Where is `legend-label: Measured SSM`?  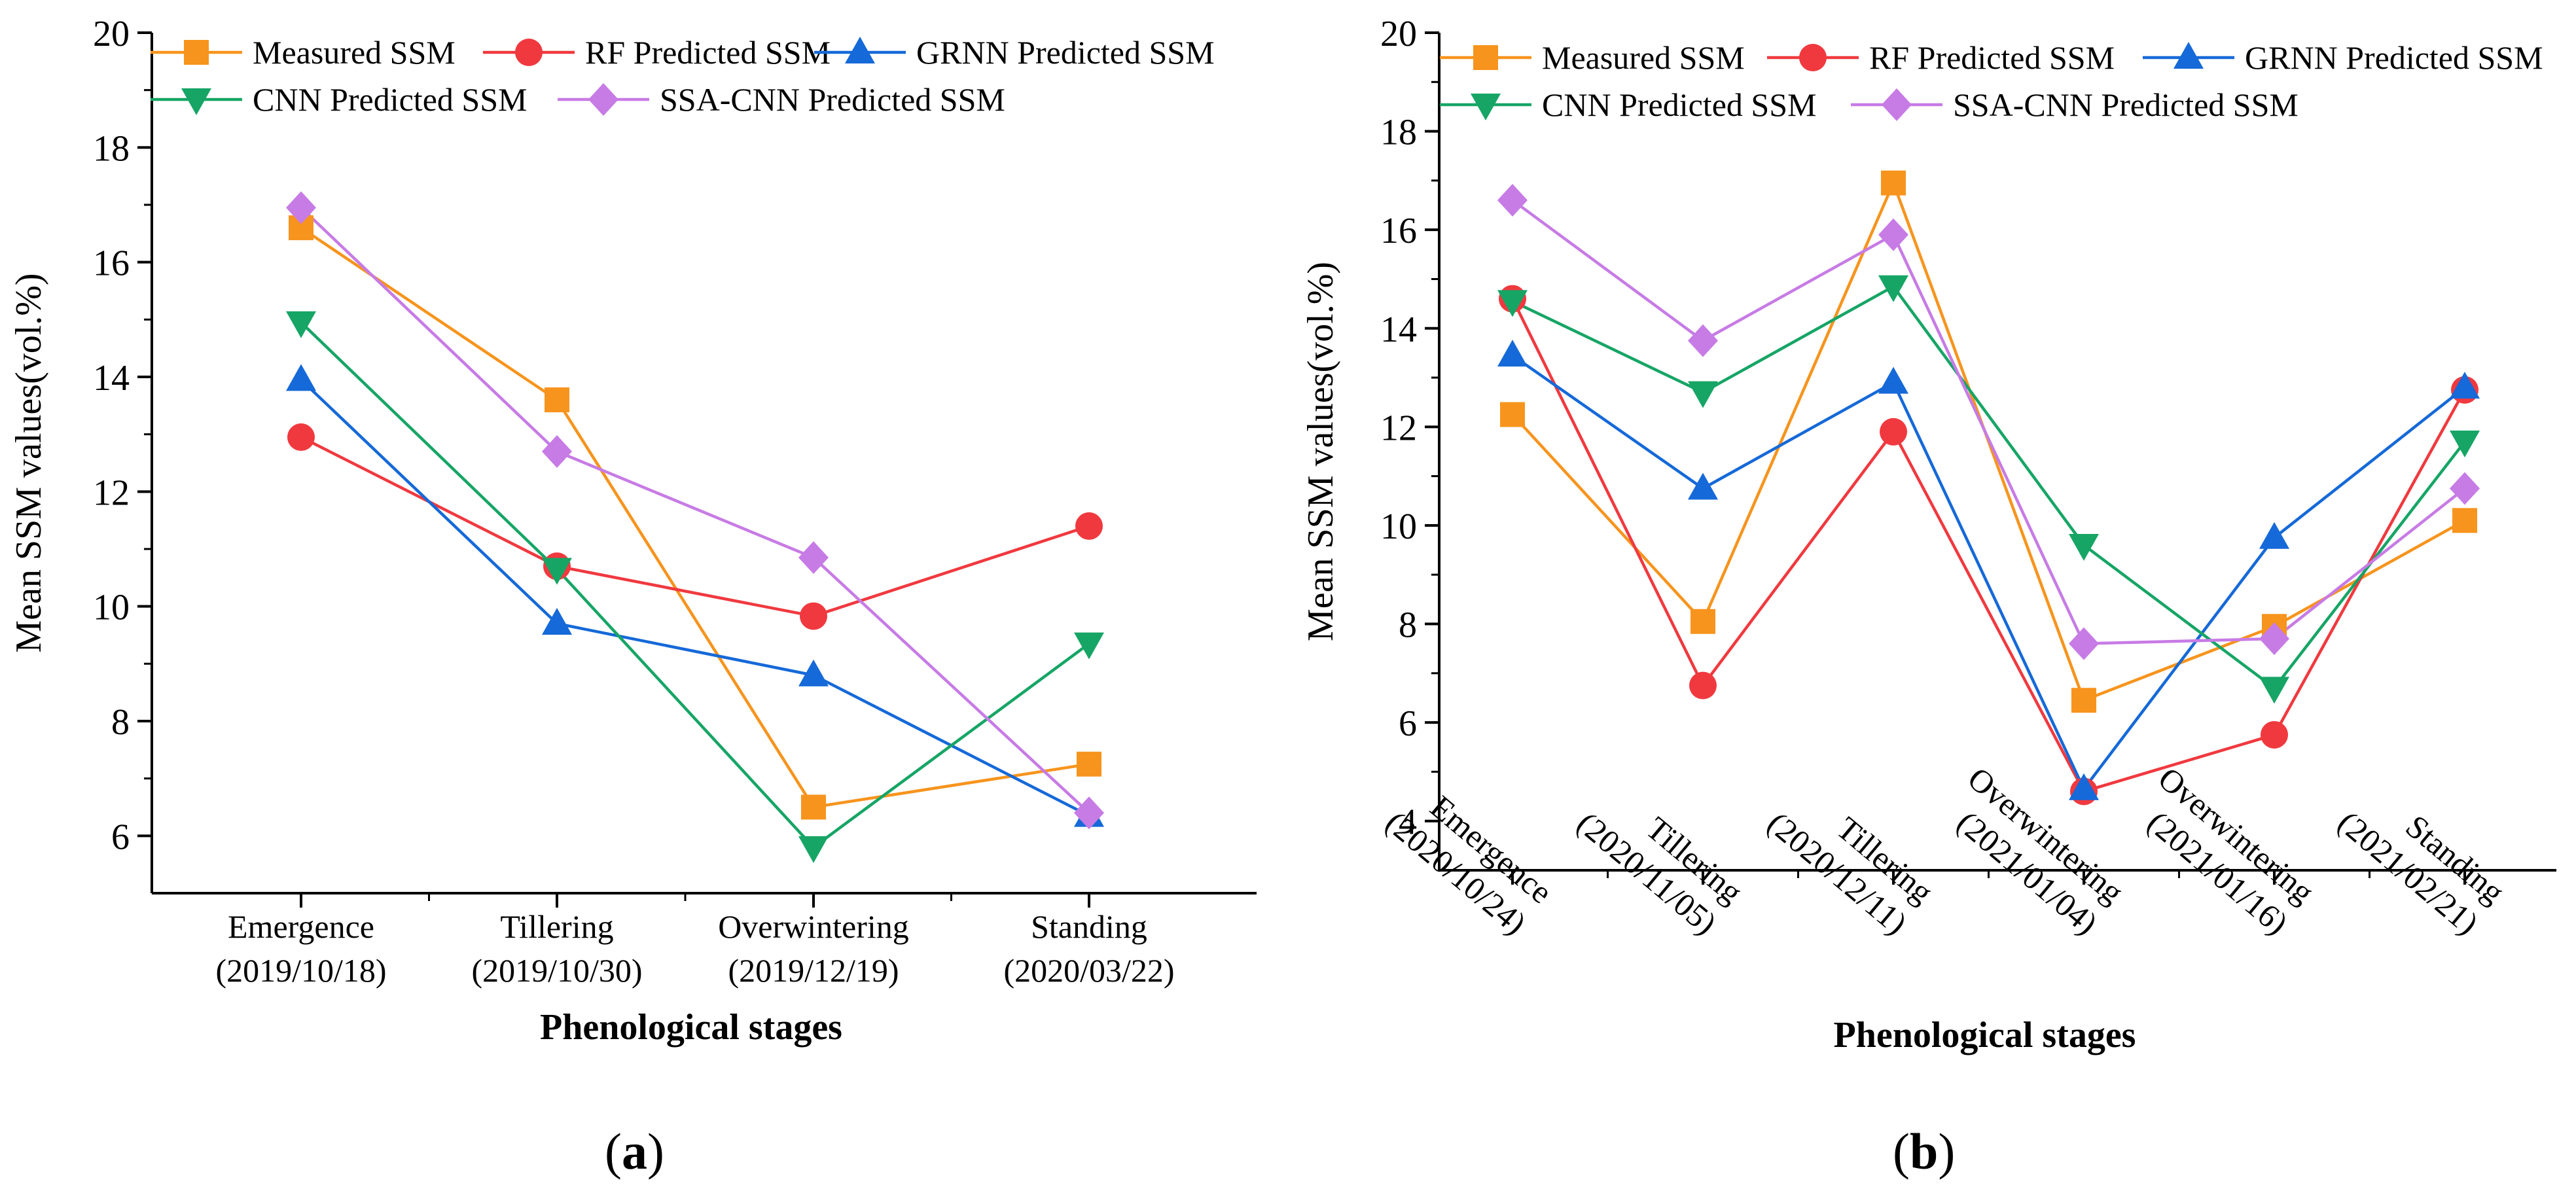 legend-label: Measured SSM is located at coordinates (1643, 57).